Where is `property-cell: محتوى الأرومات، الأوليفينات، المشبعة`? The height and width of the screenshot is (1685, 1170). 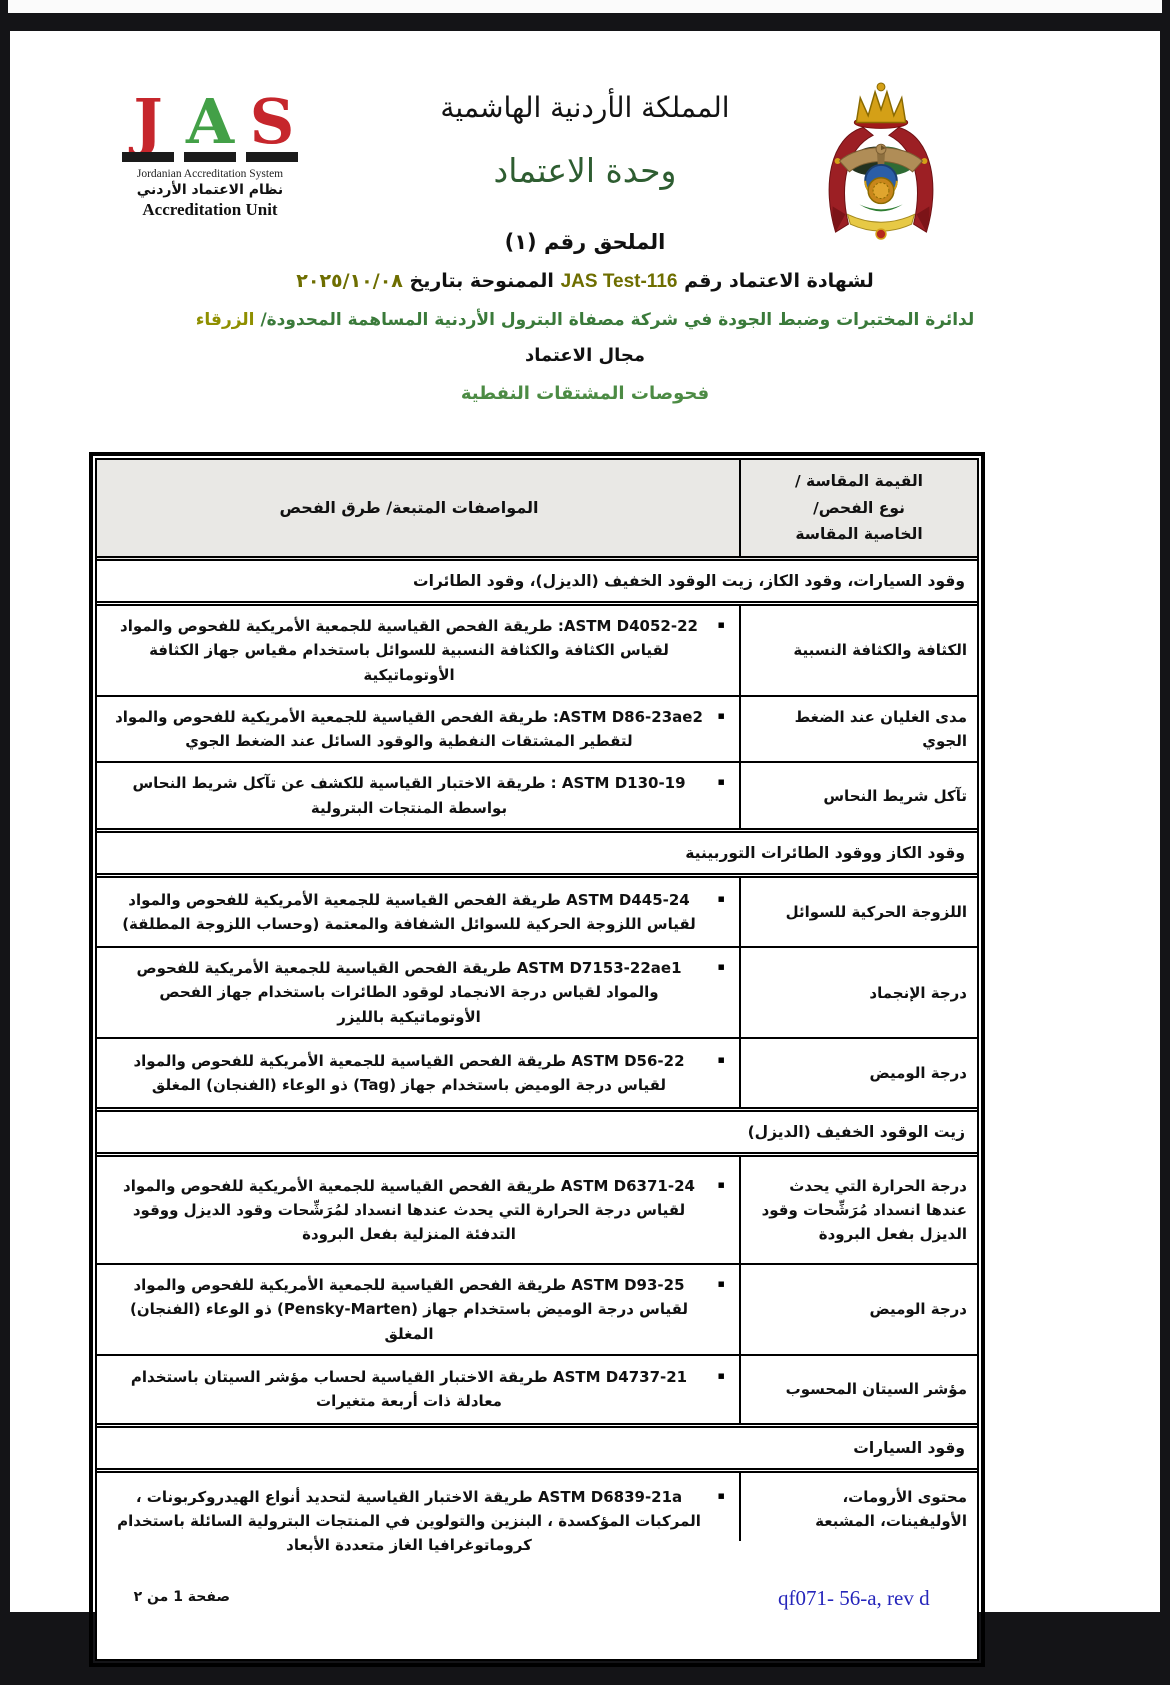
property-cell: محتوى الأرومات، الأوليفينات، المشبعة is located at coordinates (858, 1506).